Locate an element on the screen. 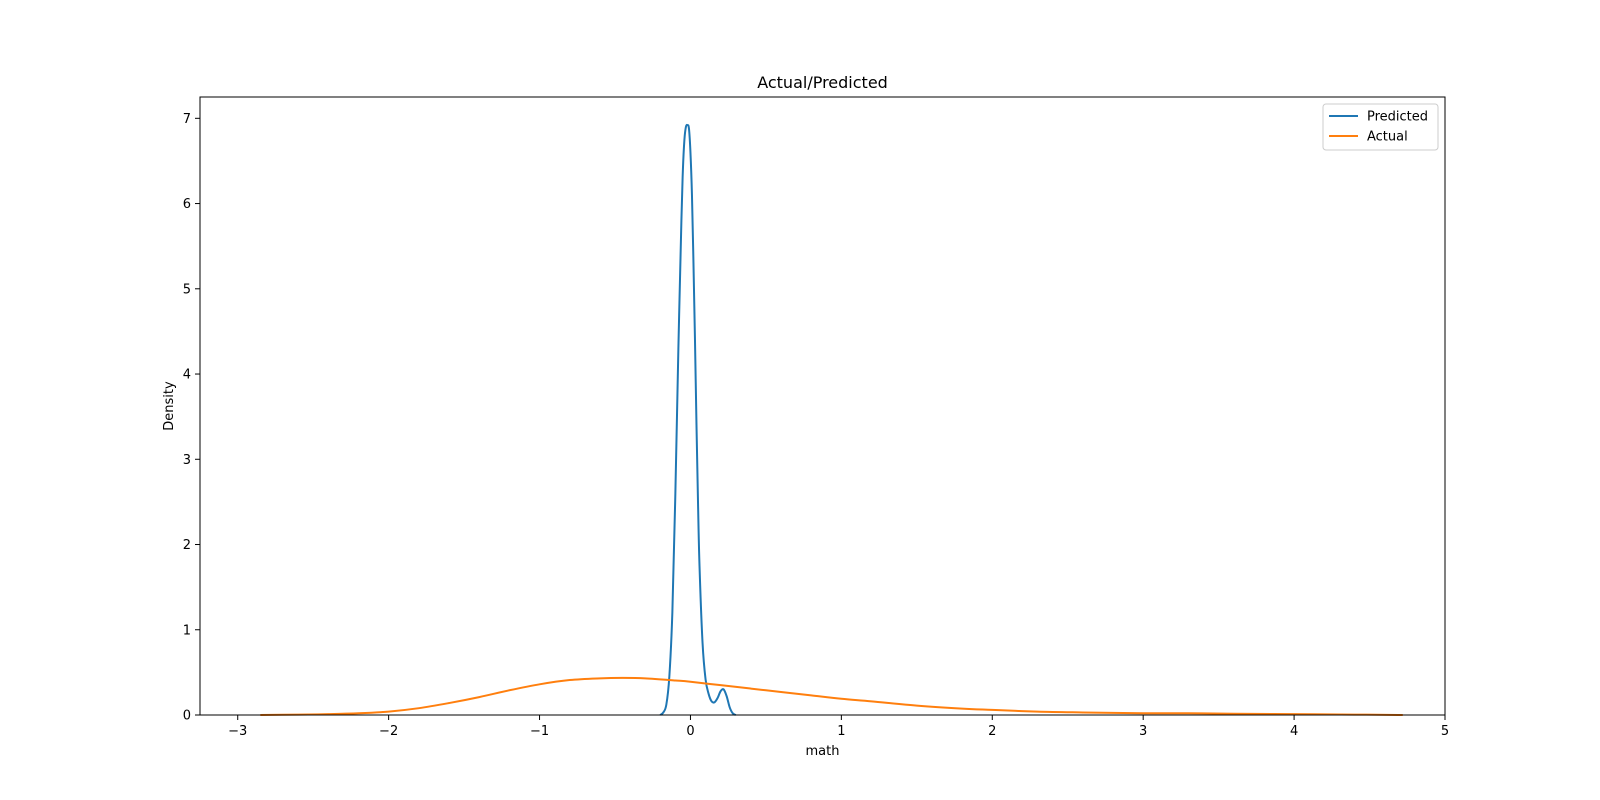 The width and height of the screenshot is (1600, 800). y-tick-label: 3 is located at coordinates (187, 460).